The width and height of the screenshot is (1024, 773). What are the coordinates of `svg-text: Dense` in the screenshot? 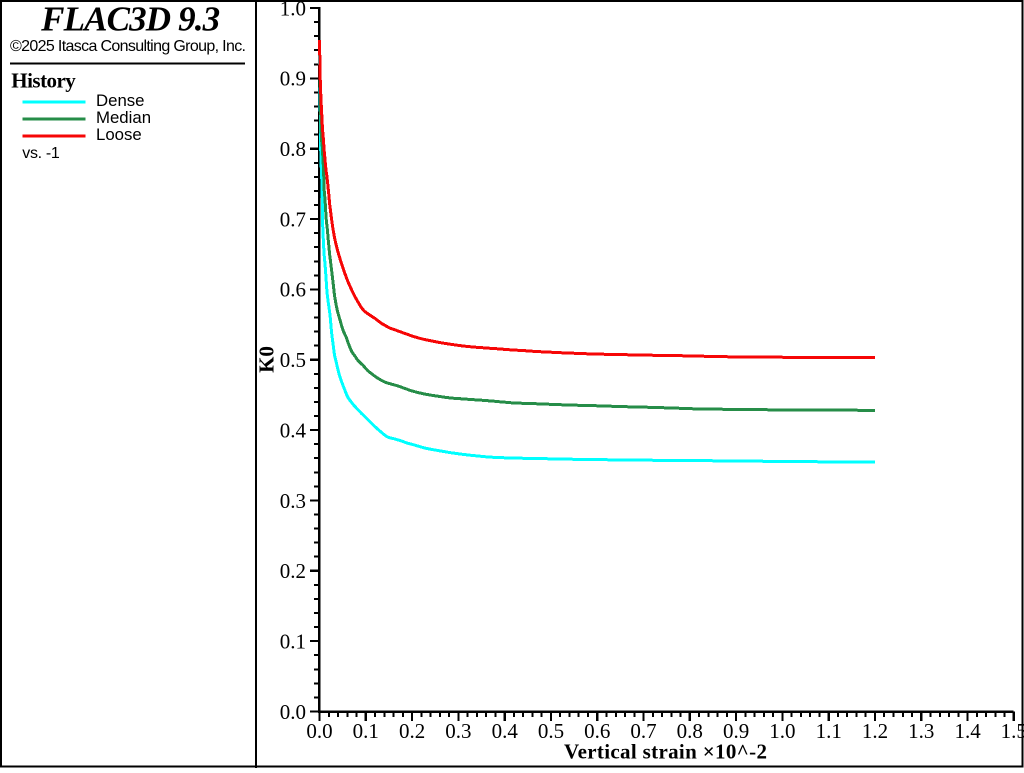 It's located at (120, 100).